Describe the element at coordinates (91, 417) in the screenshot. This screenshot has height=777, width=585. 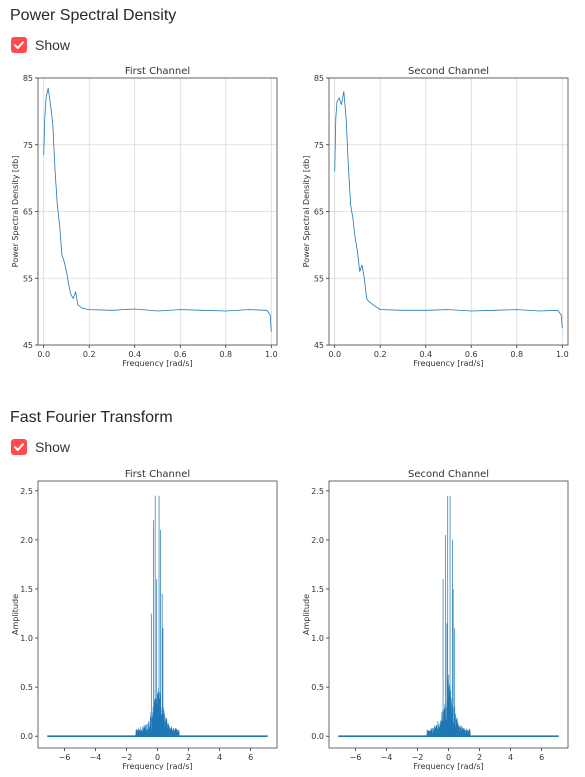
I see `fft-section-title: Fast Fourier Transform` at that location.